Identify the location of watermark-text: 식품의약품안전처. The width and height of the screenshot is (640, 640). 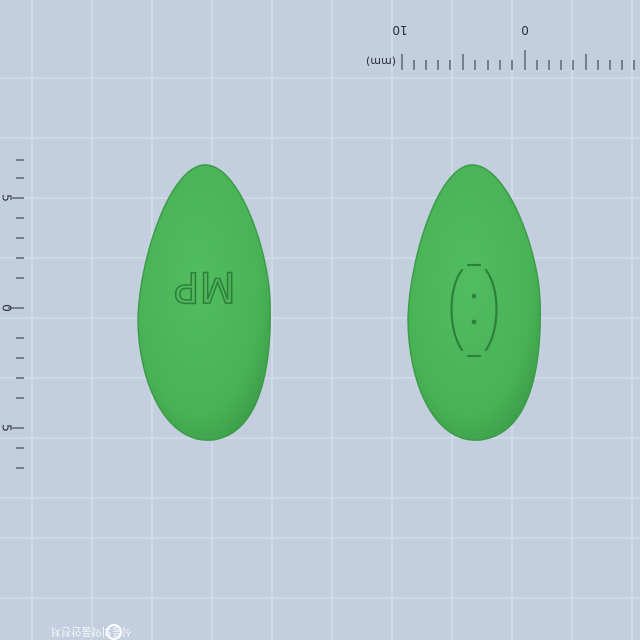
(91, 631).